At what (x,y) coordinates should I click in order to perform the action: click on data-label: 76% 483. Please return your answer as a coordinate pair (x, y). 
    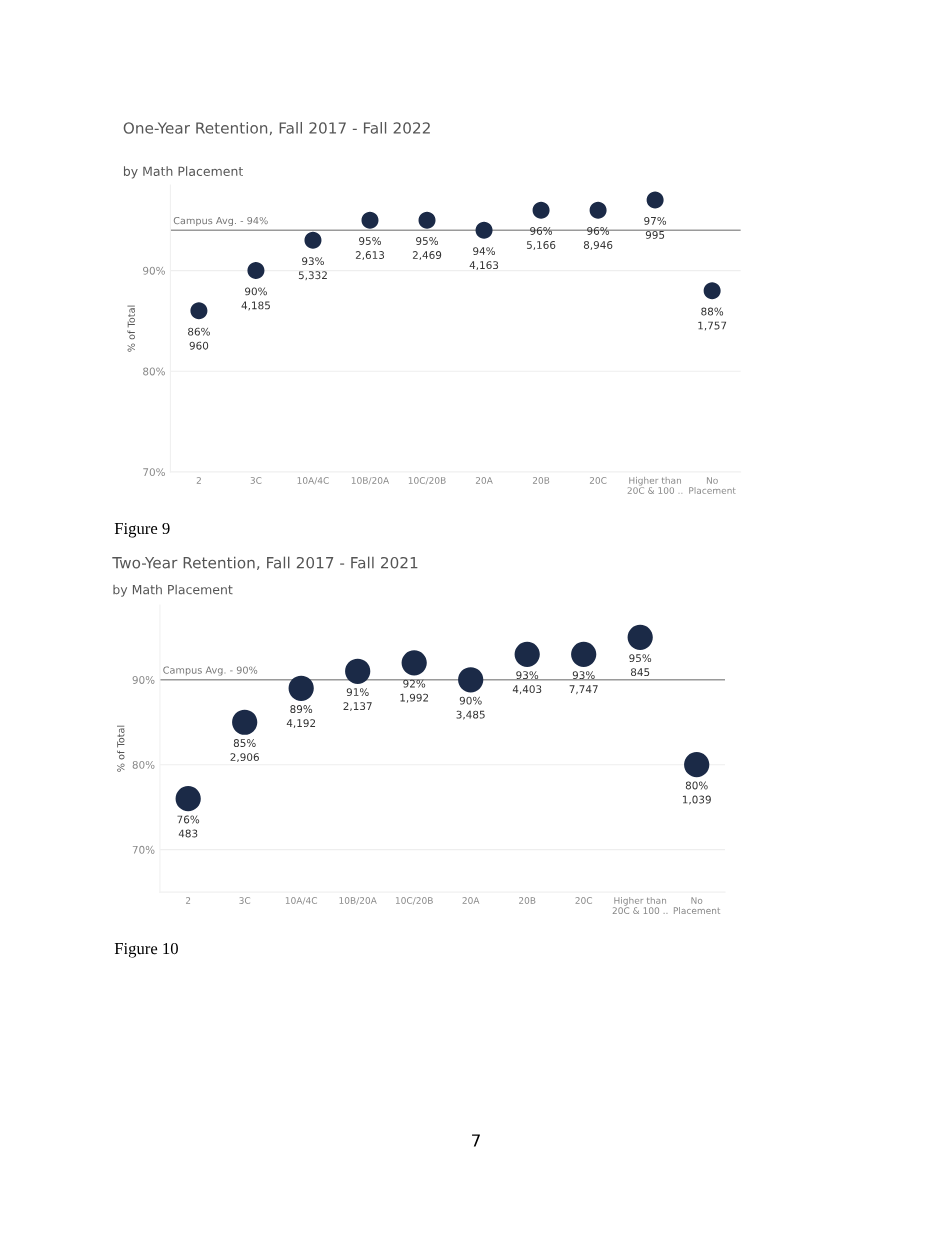
    Looking at the image, I should click on (188, 826).